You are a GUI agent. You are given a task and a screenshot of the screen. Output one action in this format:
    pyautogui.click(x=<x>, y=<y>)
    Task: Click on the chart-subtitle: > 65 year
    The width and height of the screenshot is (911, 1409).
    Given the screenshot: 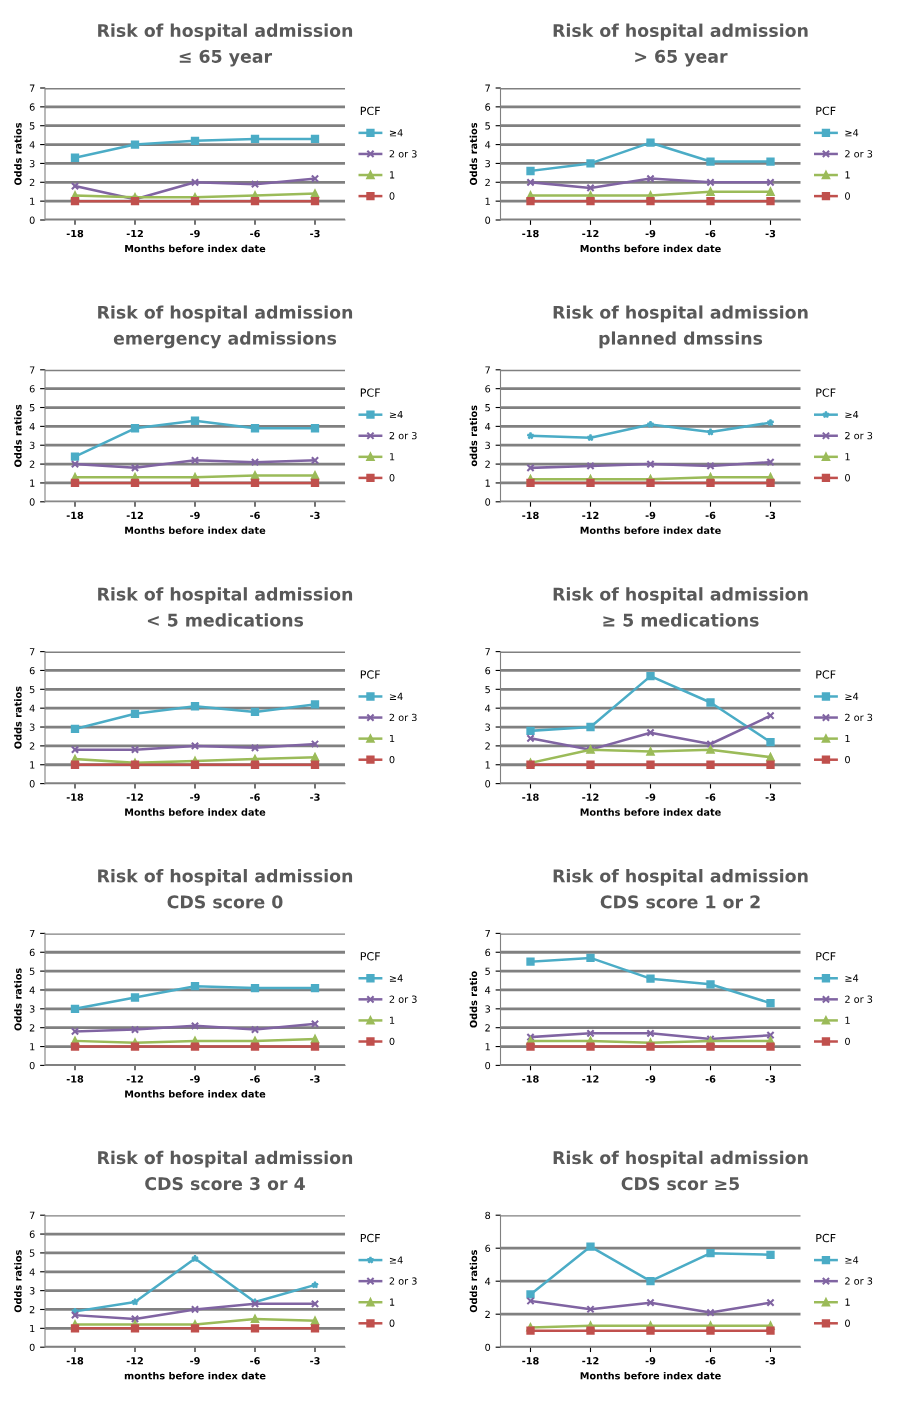 What is the action you would take?
    pyautogui.click(x=681, y=58)
    